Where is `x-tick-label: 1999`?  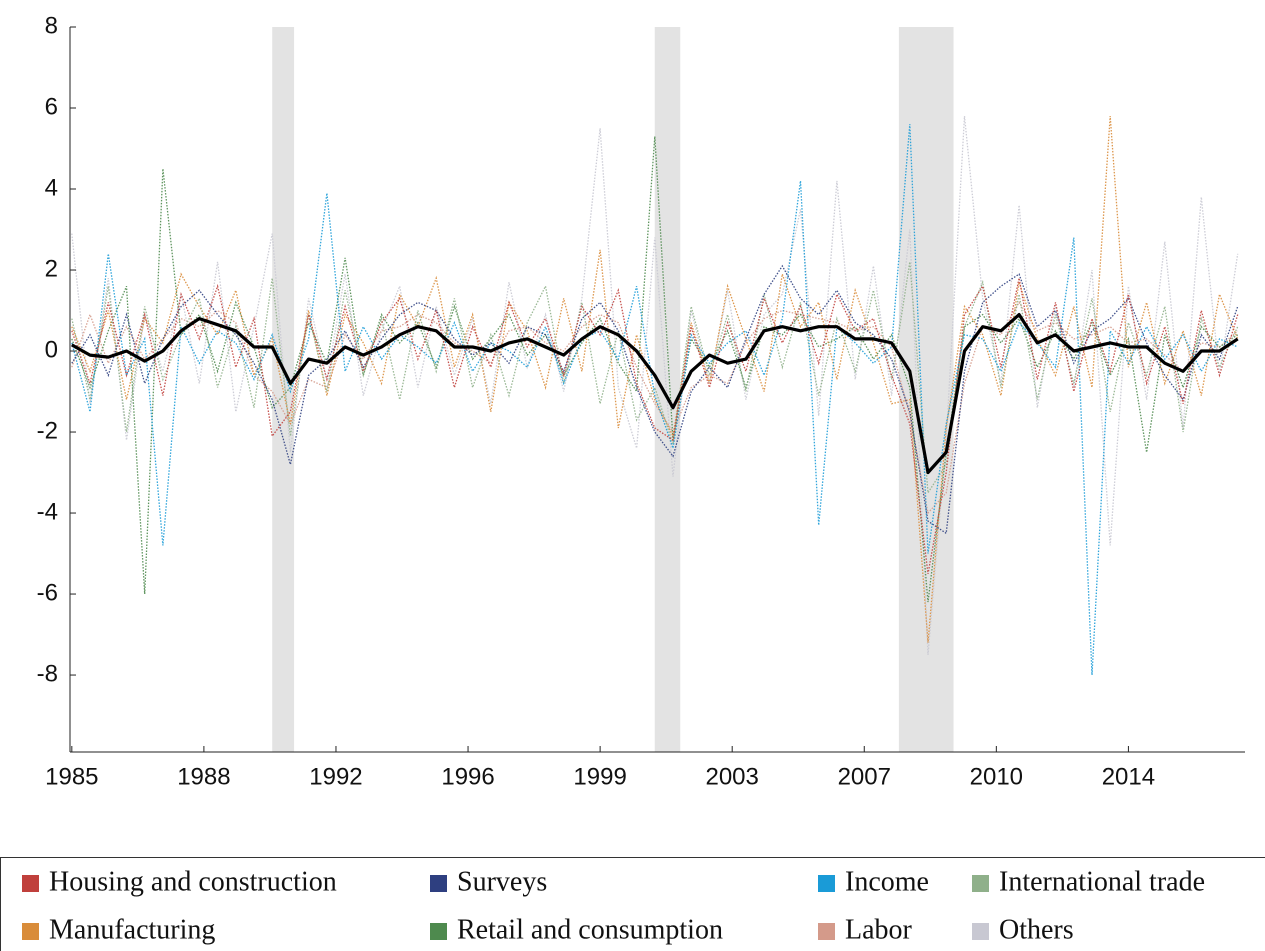 x-tick-label: 1999 is located at coordinates (599, 776).